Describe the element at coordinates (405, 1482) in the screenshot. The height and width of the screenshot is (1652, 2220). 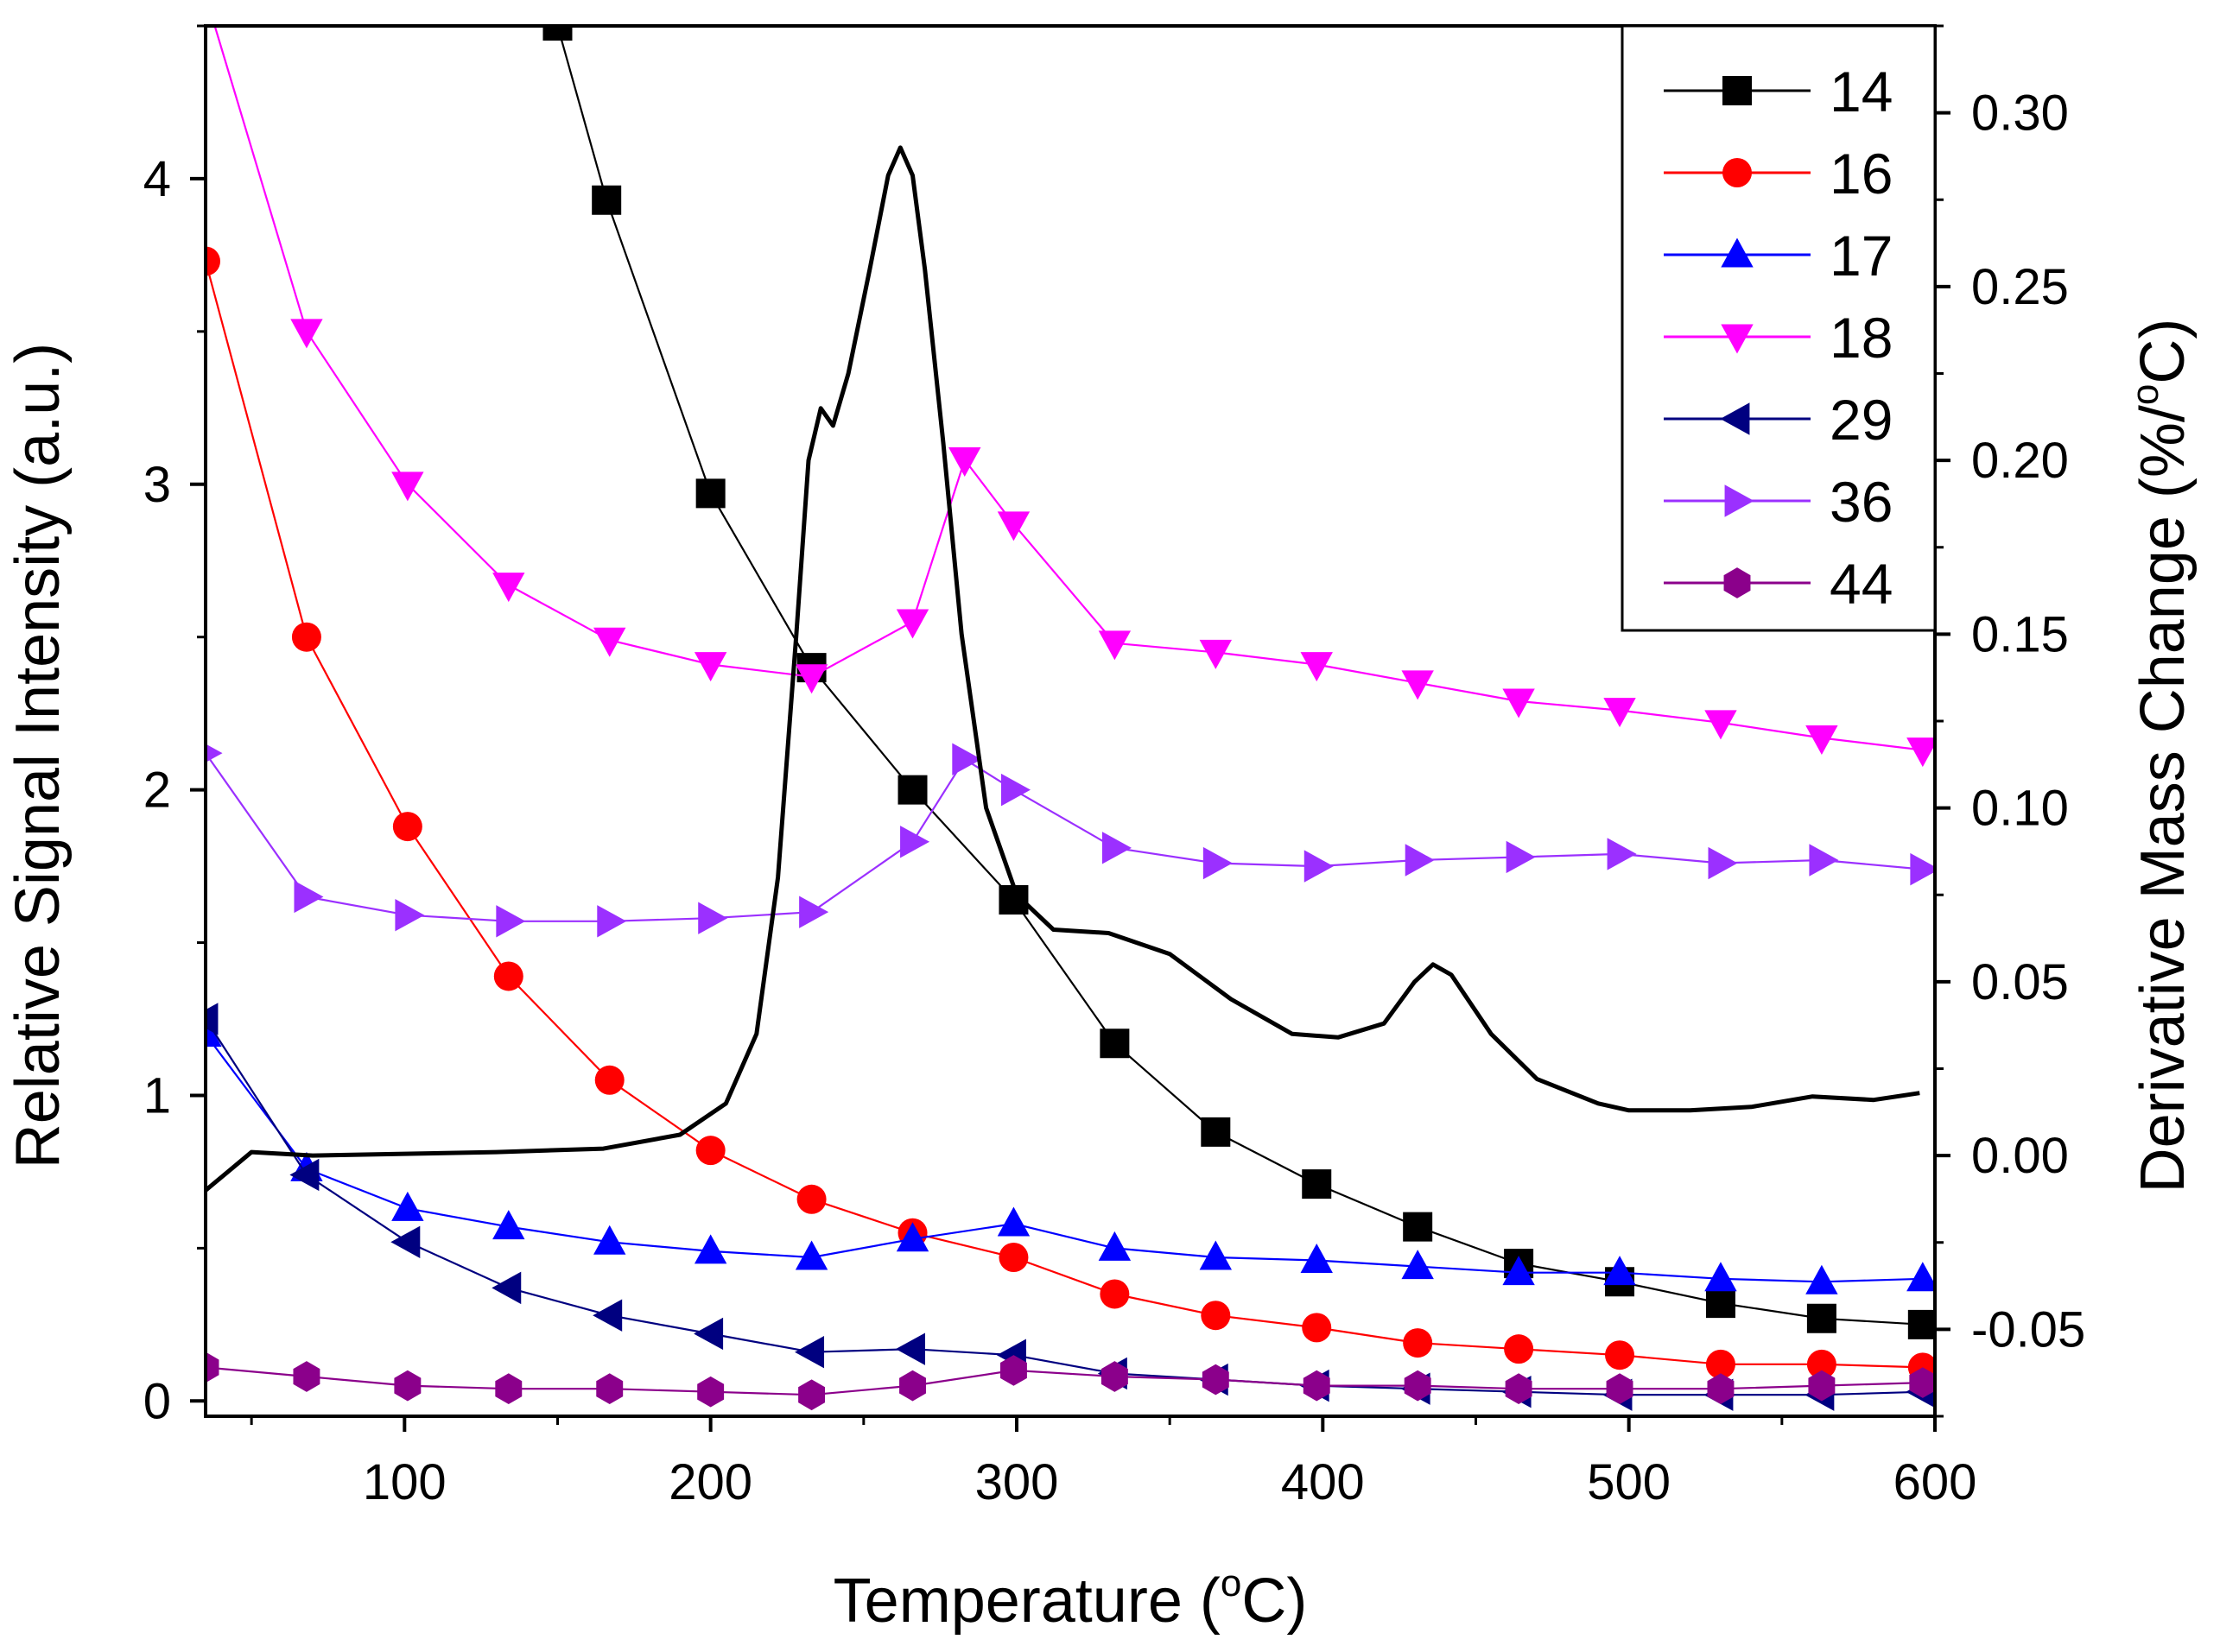
I see `x-tick-label: 100` at that location.